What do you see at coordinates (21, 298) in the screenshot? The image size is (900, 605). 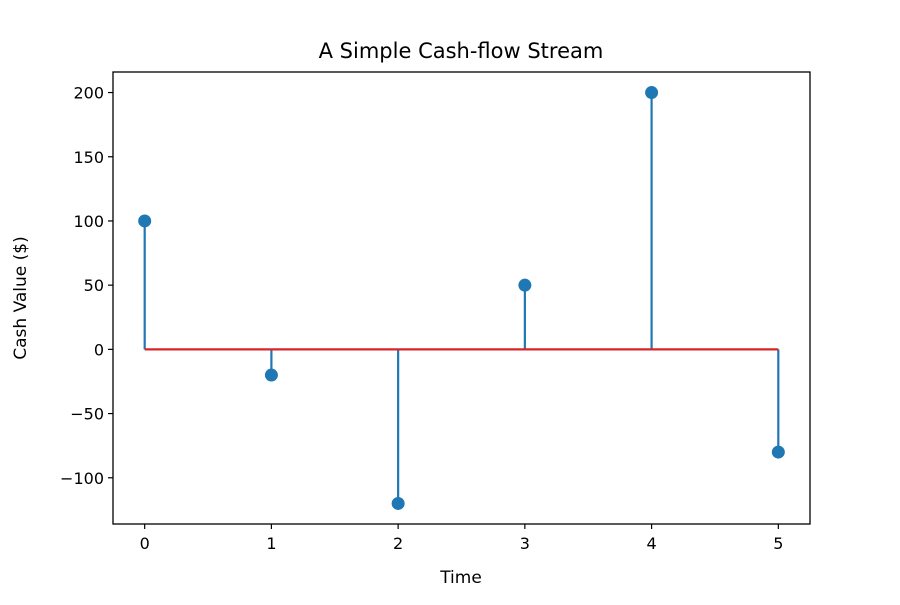 I see `y-axis-label: Cash Value ($)` at bounding box center [21, 298].